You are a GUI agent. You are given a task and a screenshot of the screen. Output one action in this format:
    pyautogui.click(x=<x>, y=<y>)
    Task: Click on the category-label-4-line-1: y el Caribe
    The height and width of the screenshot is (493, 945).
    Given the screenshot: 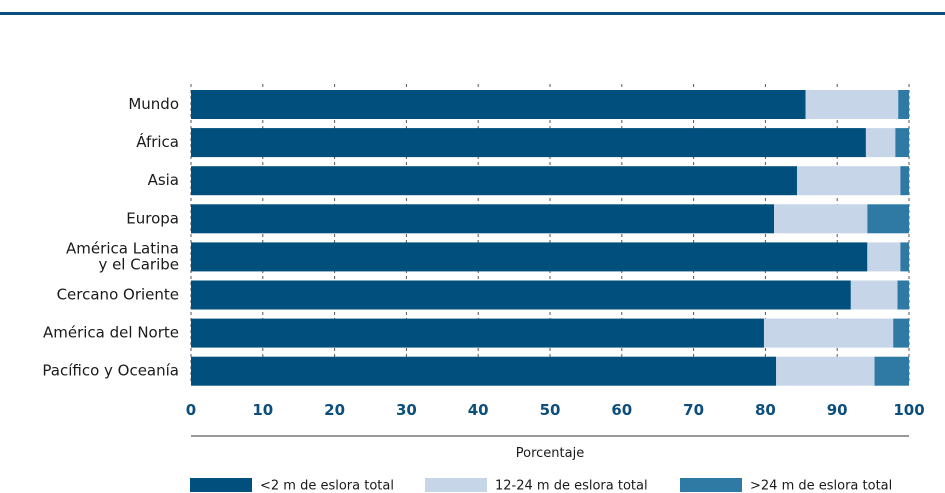 What is the action you would take?
    pyautogui.click(x=138, y=264)
    